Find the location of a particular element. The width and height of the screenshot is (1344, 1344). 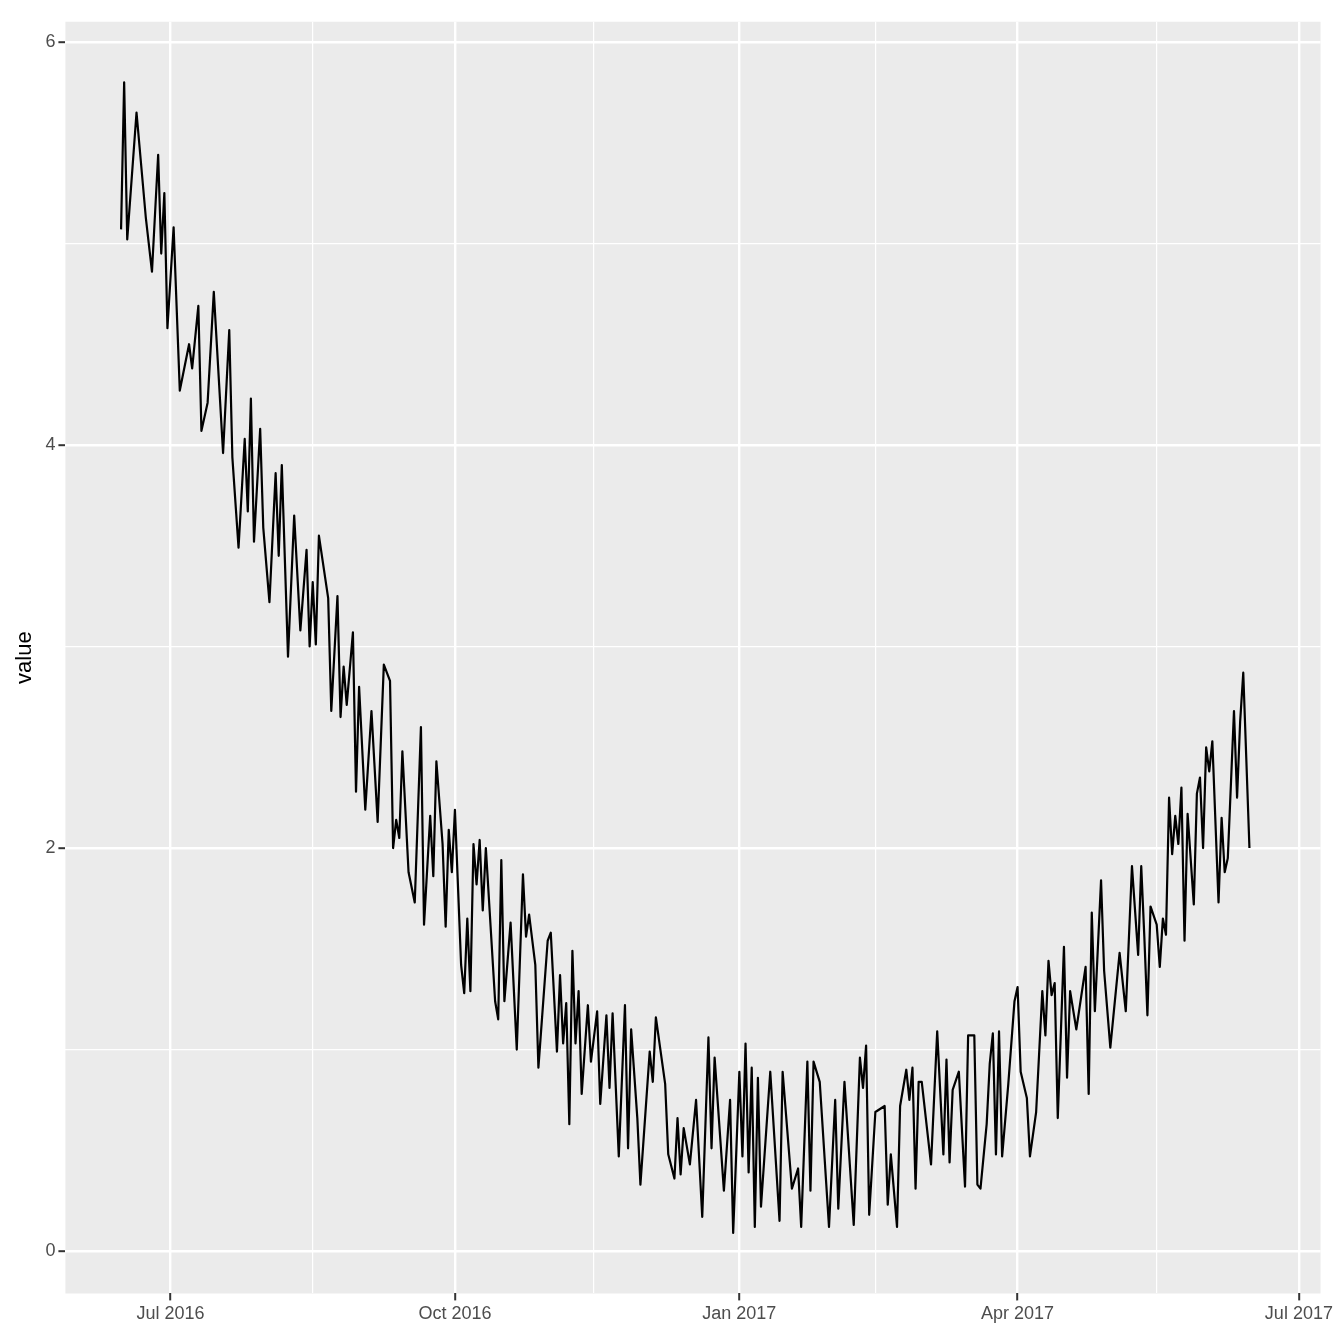

x-tick-label: Oct 2016 is located at coordinates (455, 1313).